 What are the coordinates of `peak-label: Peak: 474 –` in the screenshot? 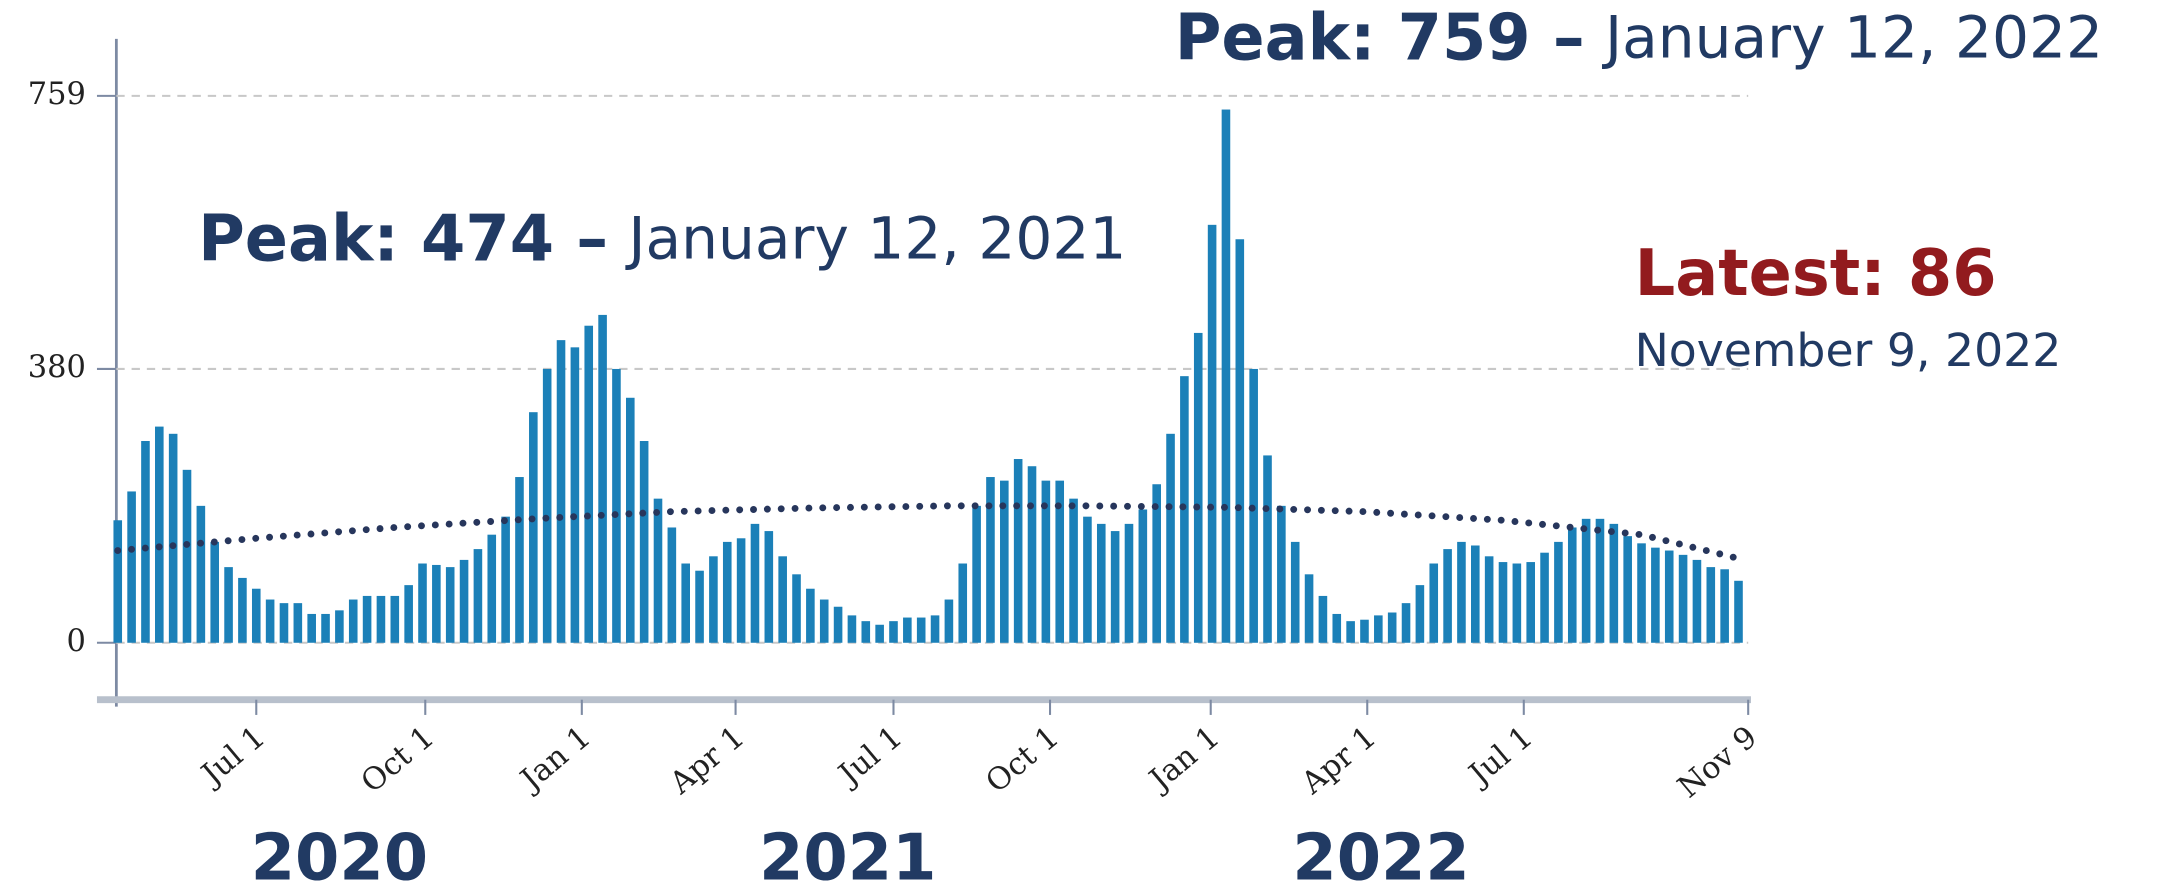 It's located at (403, 239).